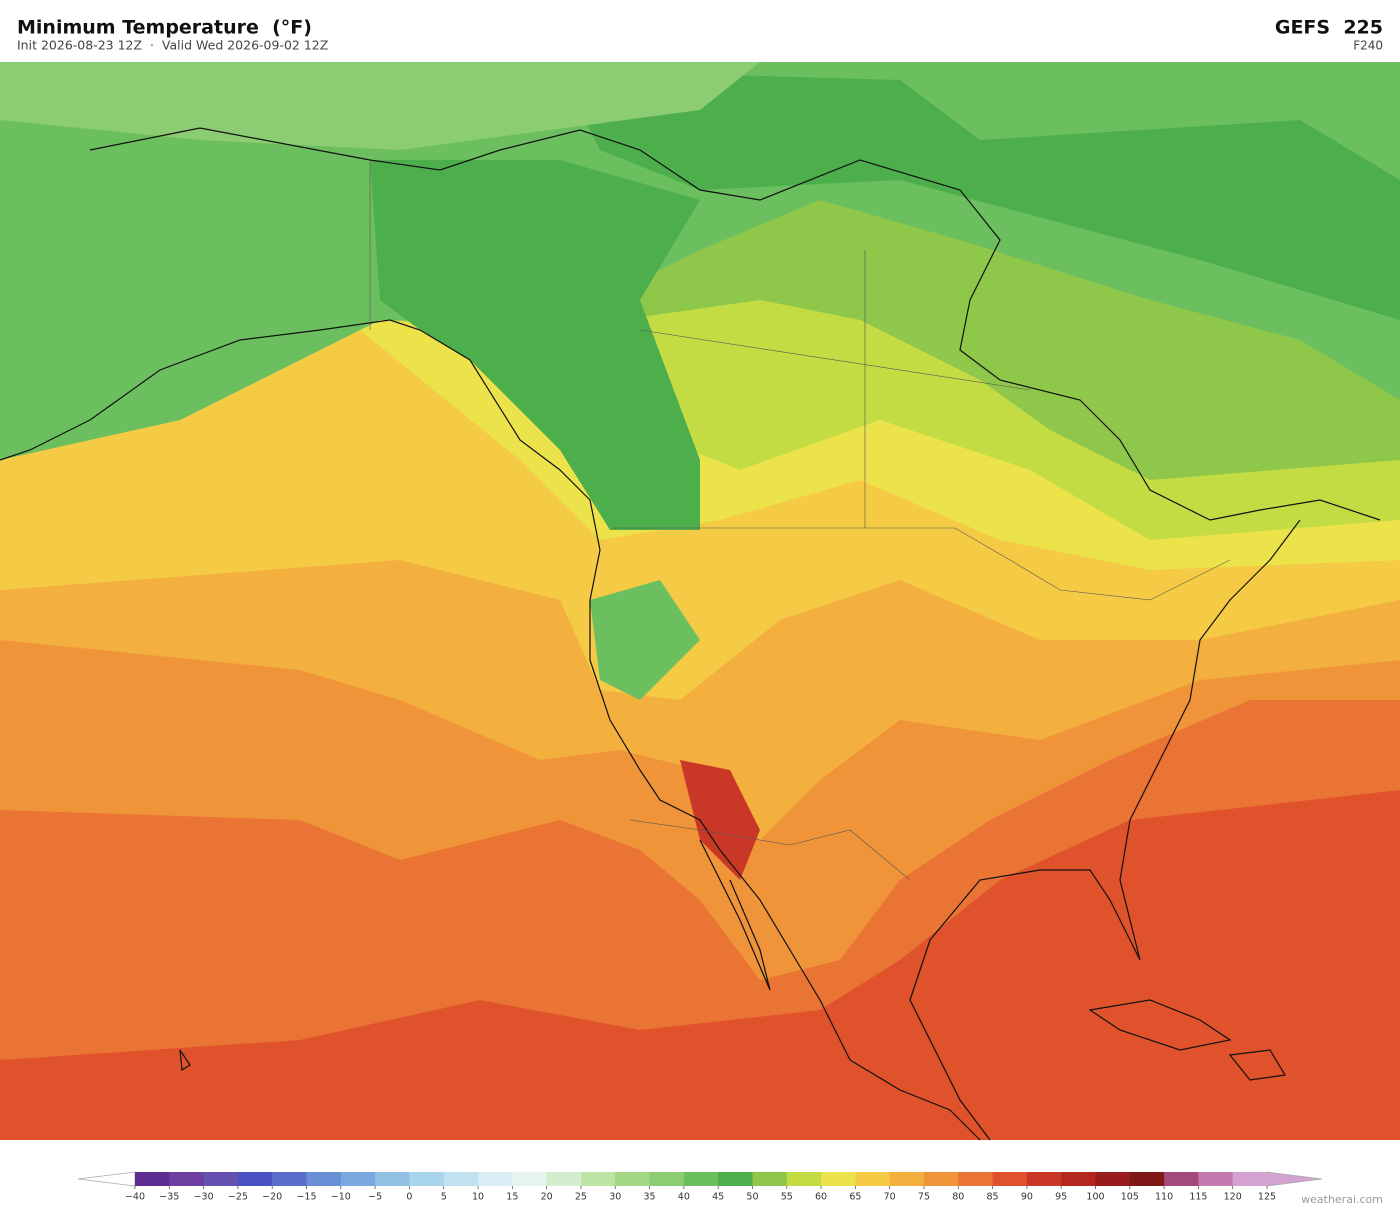 The image size is (1400, 1215). I want to click on tick-label: 15, so click(512, 1197).